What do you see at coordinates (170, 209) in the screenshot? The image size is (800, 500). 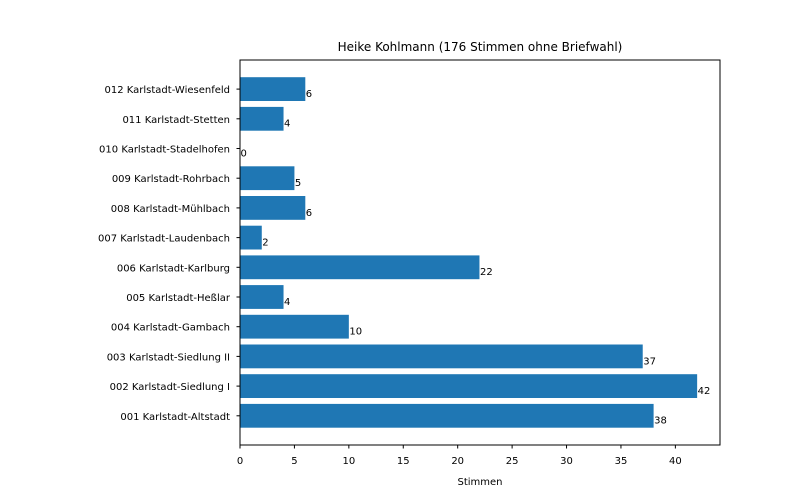 I see `y-tick-label: 008 Karlstadt-Mühlbach` at bounding box center [170, 209].